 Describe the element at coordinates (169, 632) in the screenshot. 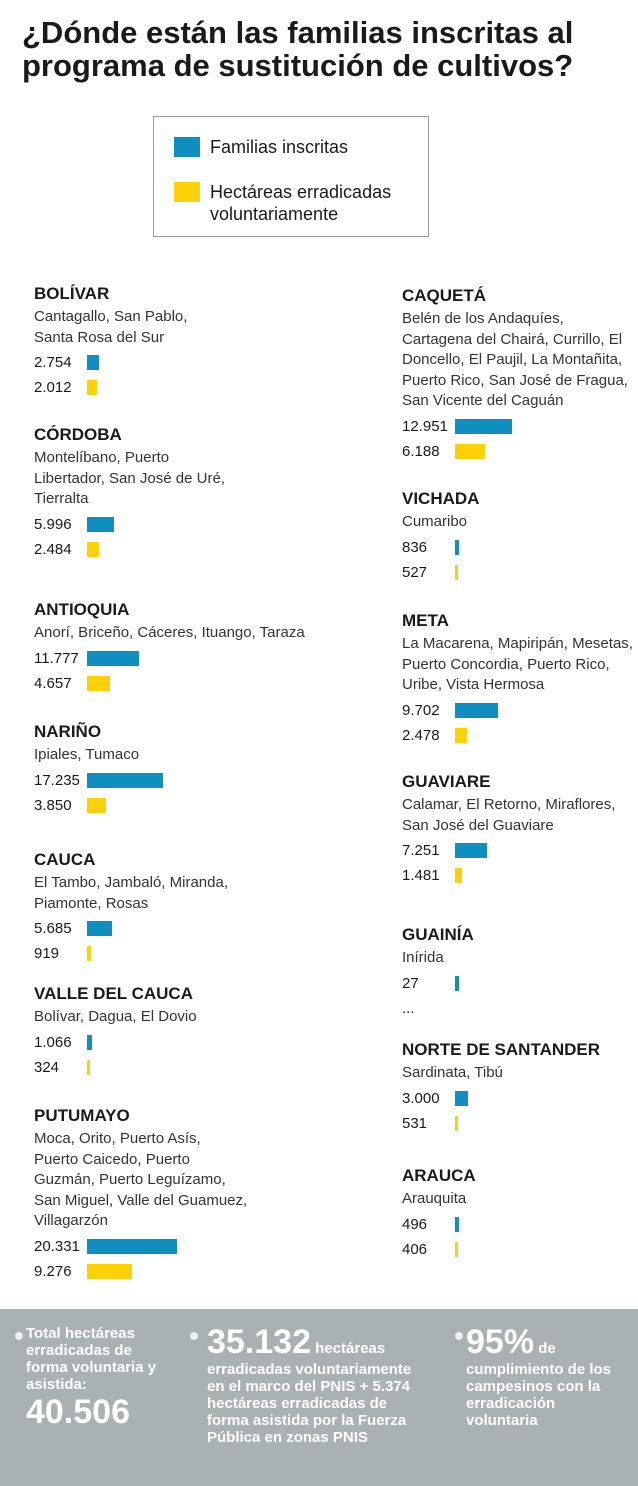

I see `region-municipalities: Anorí, Briceño, Cáceres, Ituango, Taraza` at that location.